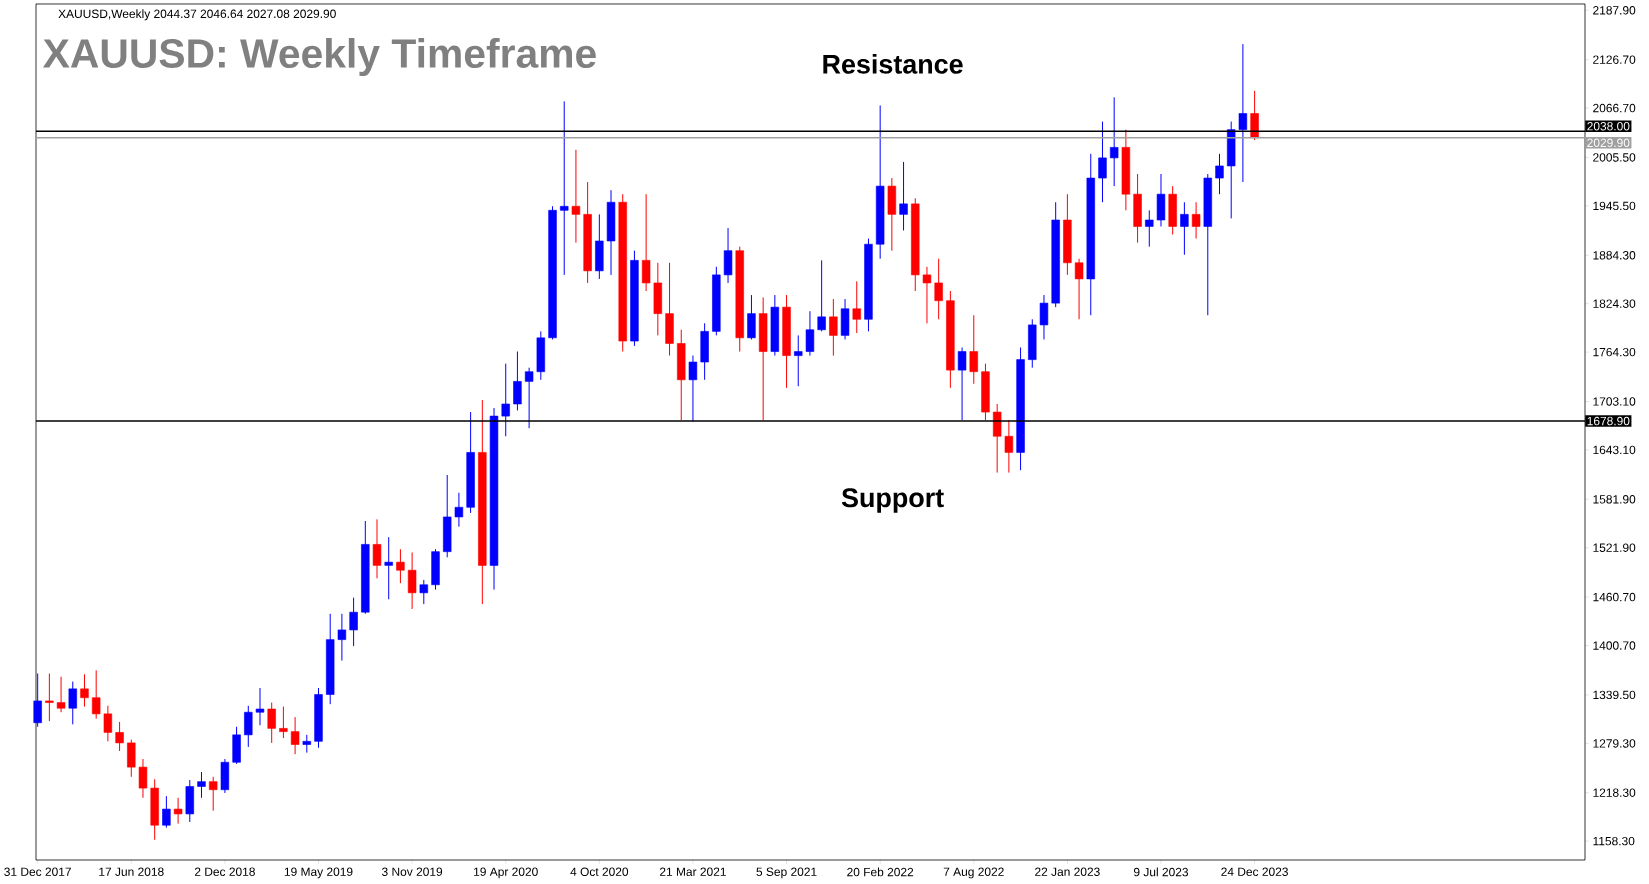 This screenshot has width=1649, height=884. What do you see at coordinates (1254, 871) in the screenshot?
I see `x-tick-label: 24 Dec 2023` at bounding box center [1254, 871].